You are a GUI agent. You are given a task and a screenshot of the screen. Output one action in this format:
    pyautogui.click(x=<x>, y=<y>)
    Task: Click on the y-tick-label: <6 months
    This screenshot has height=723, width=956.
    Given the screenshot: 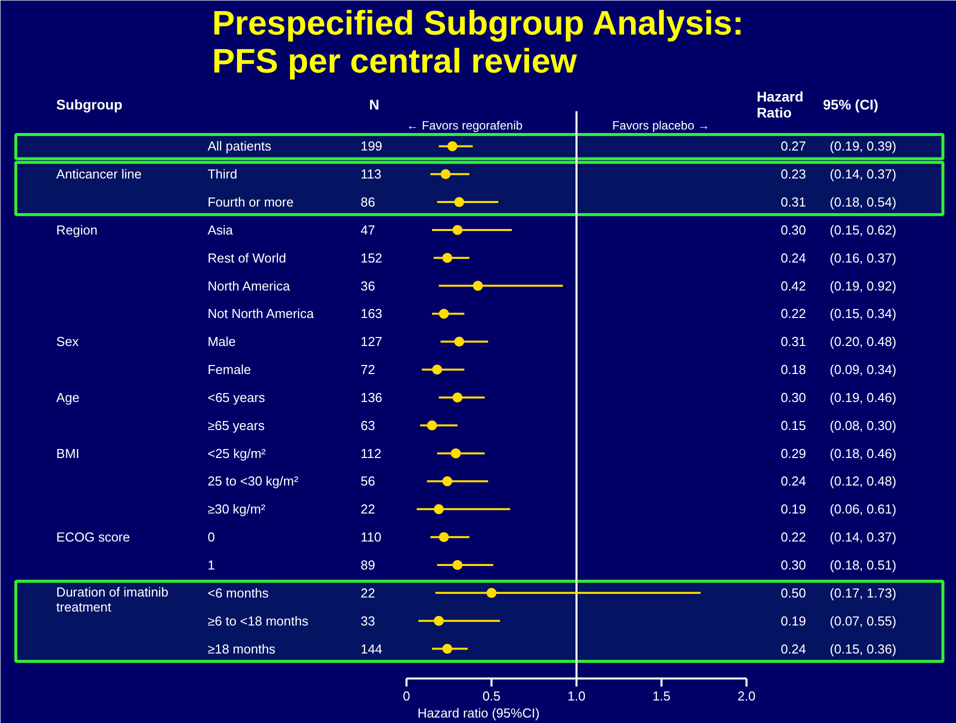 What is the action you would take?
    pyautogui.click(x=239, y=592)
    